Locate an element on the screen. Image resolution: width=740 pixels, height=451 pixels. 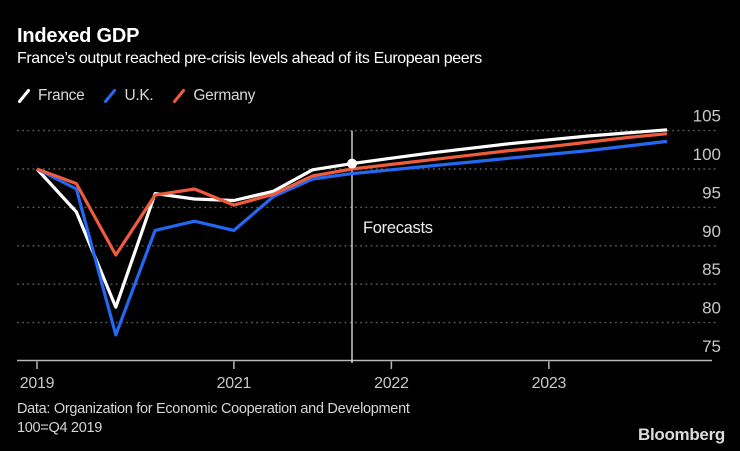
y-axis-label-105: 105 is located at coordinates (707, 116).